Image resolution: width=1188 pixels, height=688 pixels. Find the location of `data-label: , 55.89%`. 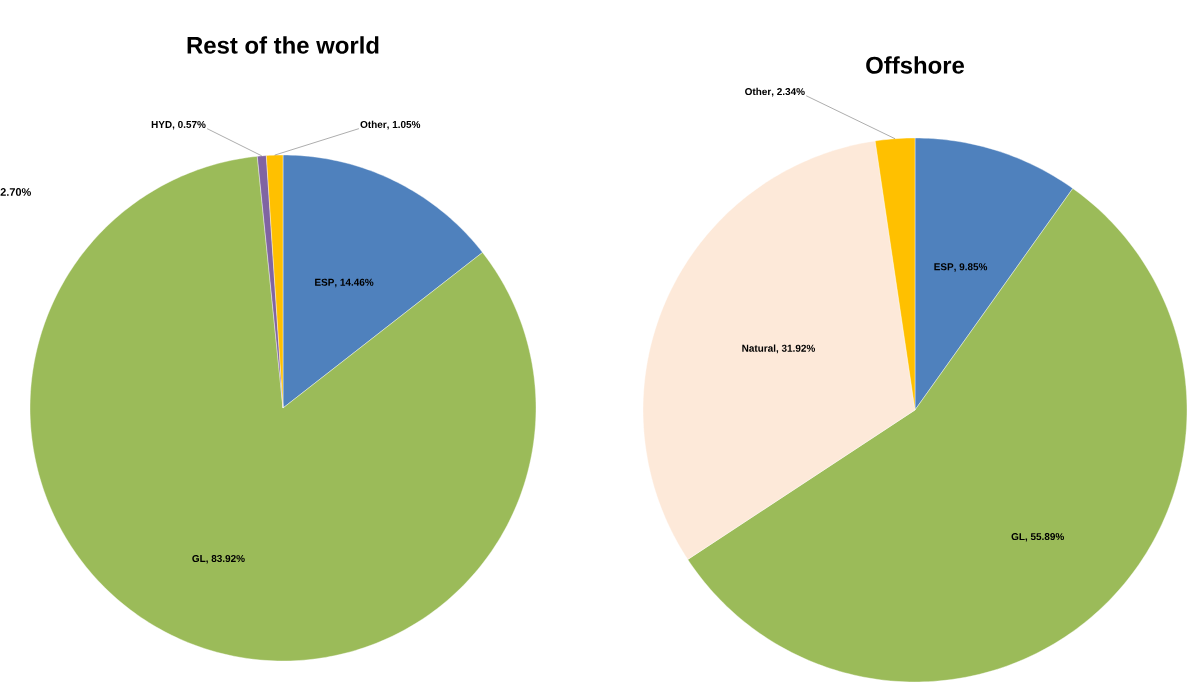

data-label: , 55.89% is located at coordinates (1044, 537).